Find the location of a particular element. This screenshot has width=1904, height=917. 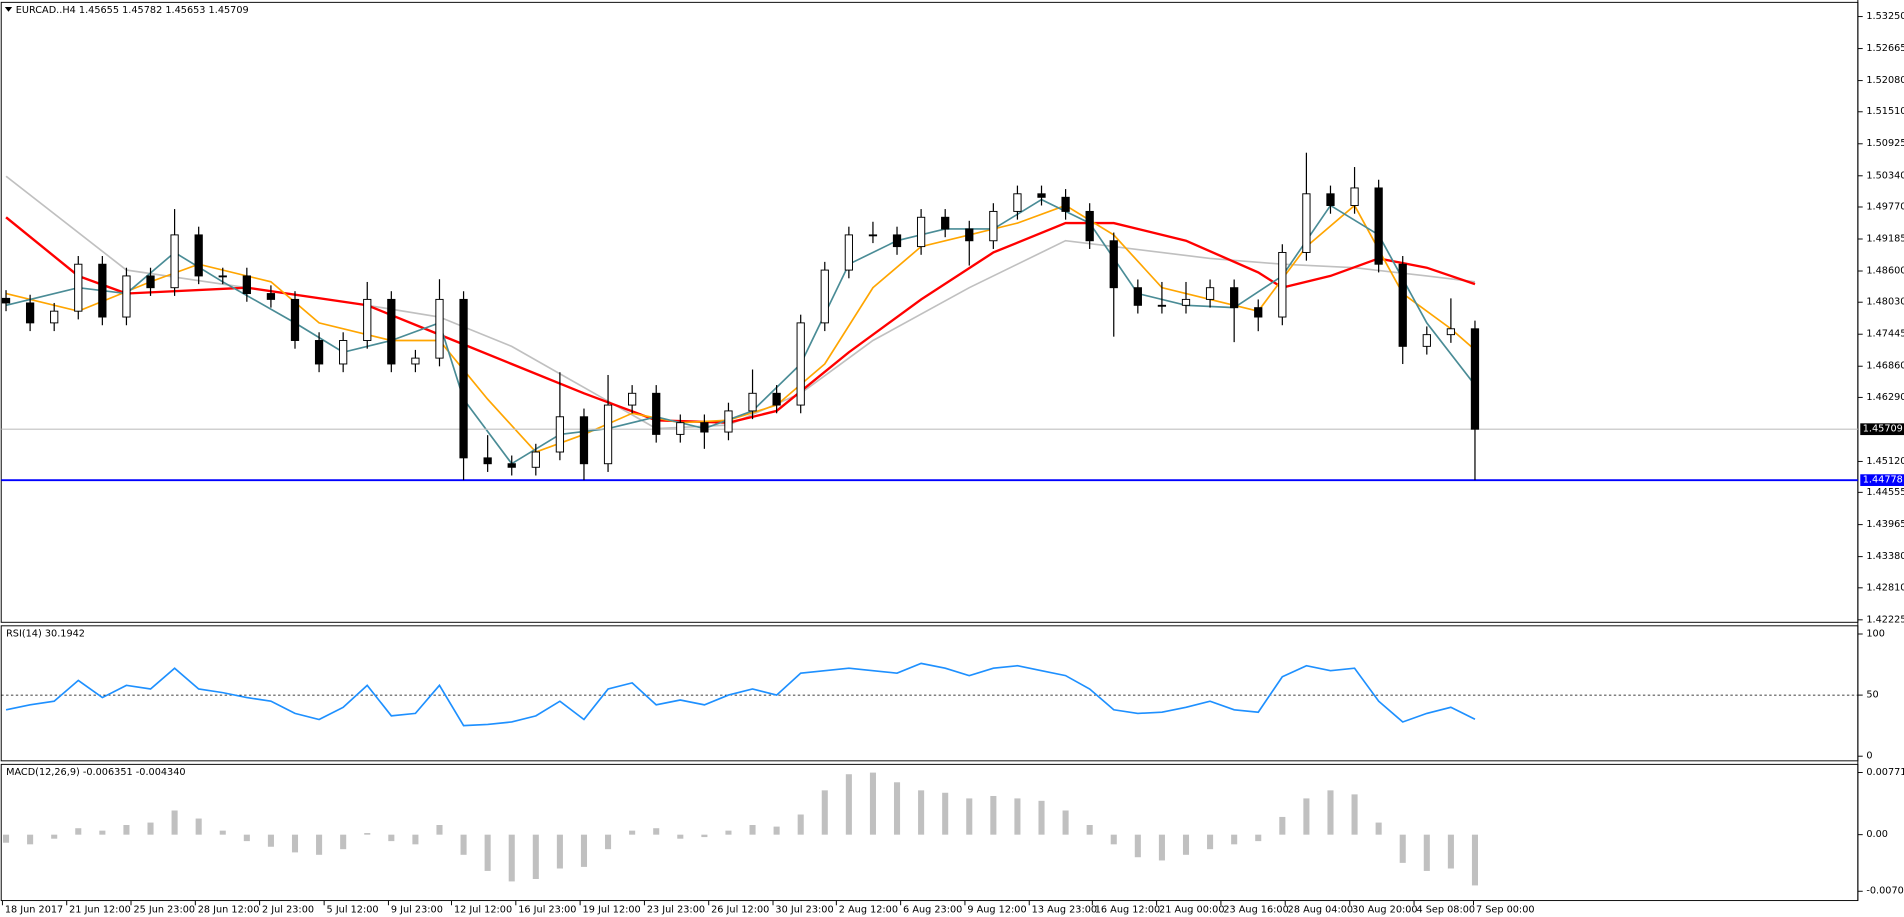

x-tick-label: 4 Sep 08:00 is located at coordinates (1445, 910).